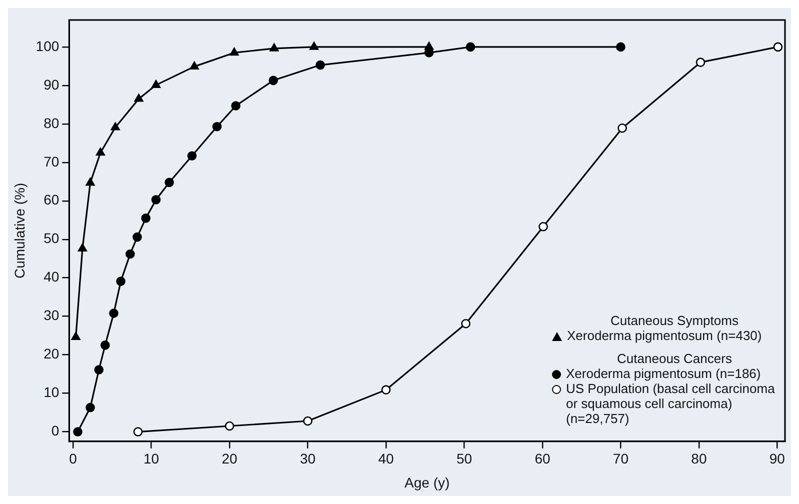 The height and width of the screenshot is (504, 799). Describe the element at coordinates (73, 458) in the screenshot. I see `x-tick-label: 0` at that location.